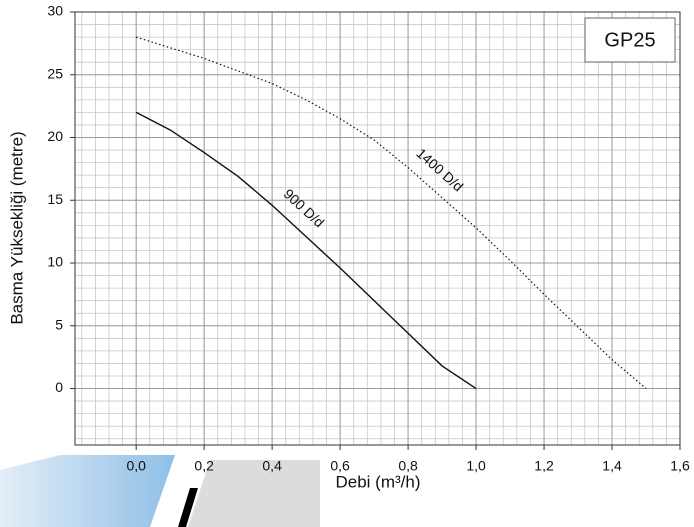 The width and height of the screenshot is (694, 527). I want to click on y-axis-label: Basma Yüksekliği (metre), so click(16, 227).